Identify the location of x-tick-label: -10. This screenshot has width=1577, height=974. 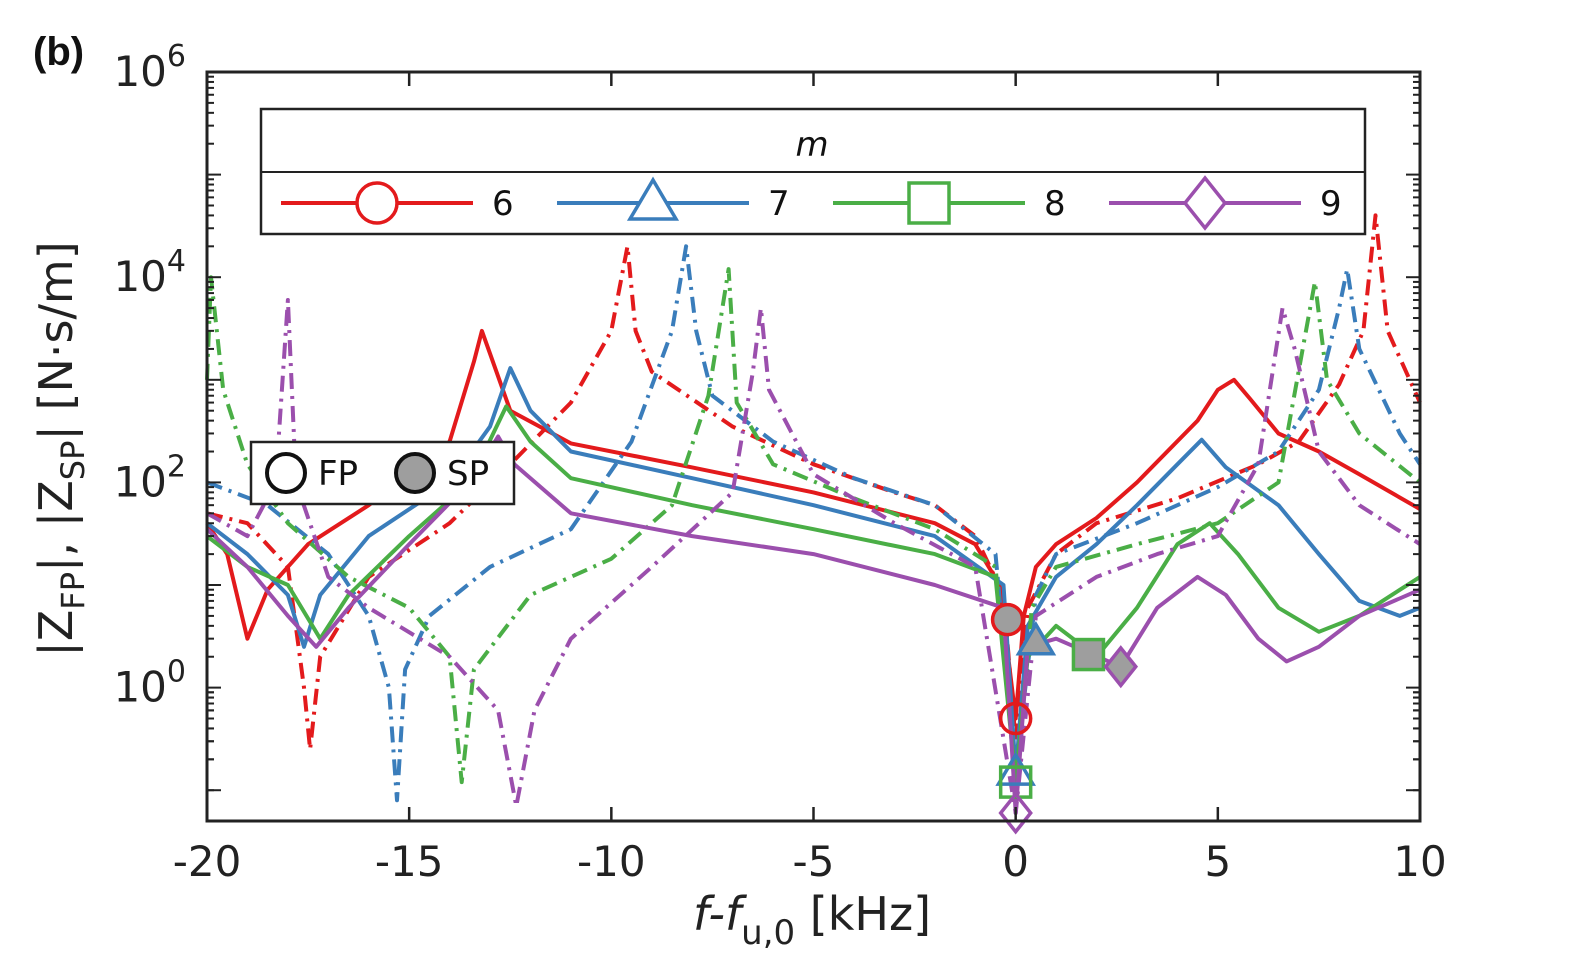
(611, 861).